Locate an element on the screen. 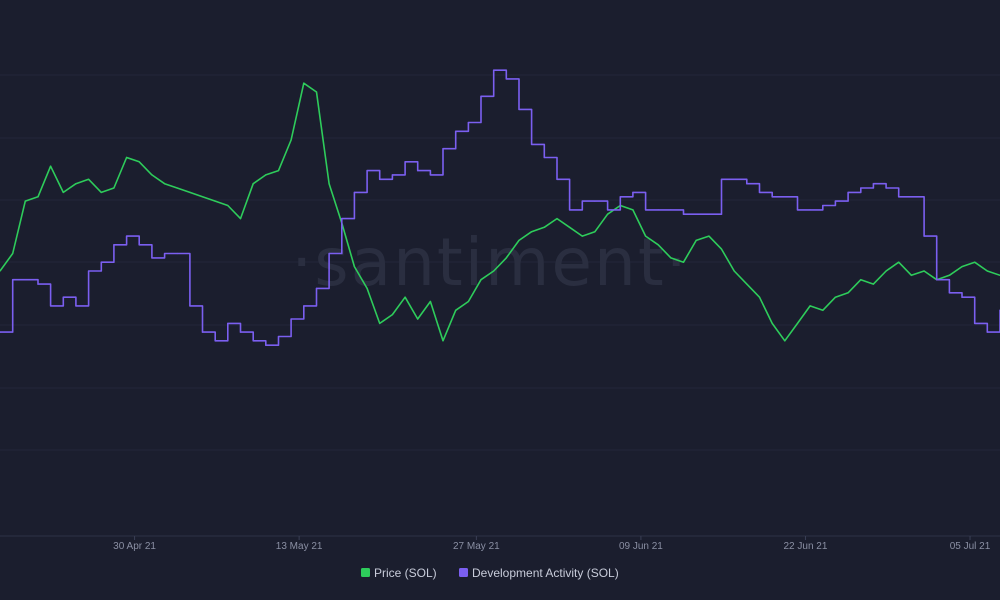 This screenshot has width=1000, height=600. legend-item-development-activity: Development Activity (SOL) is located at coordinates (539, 573).